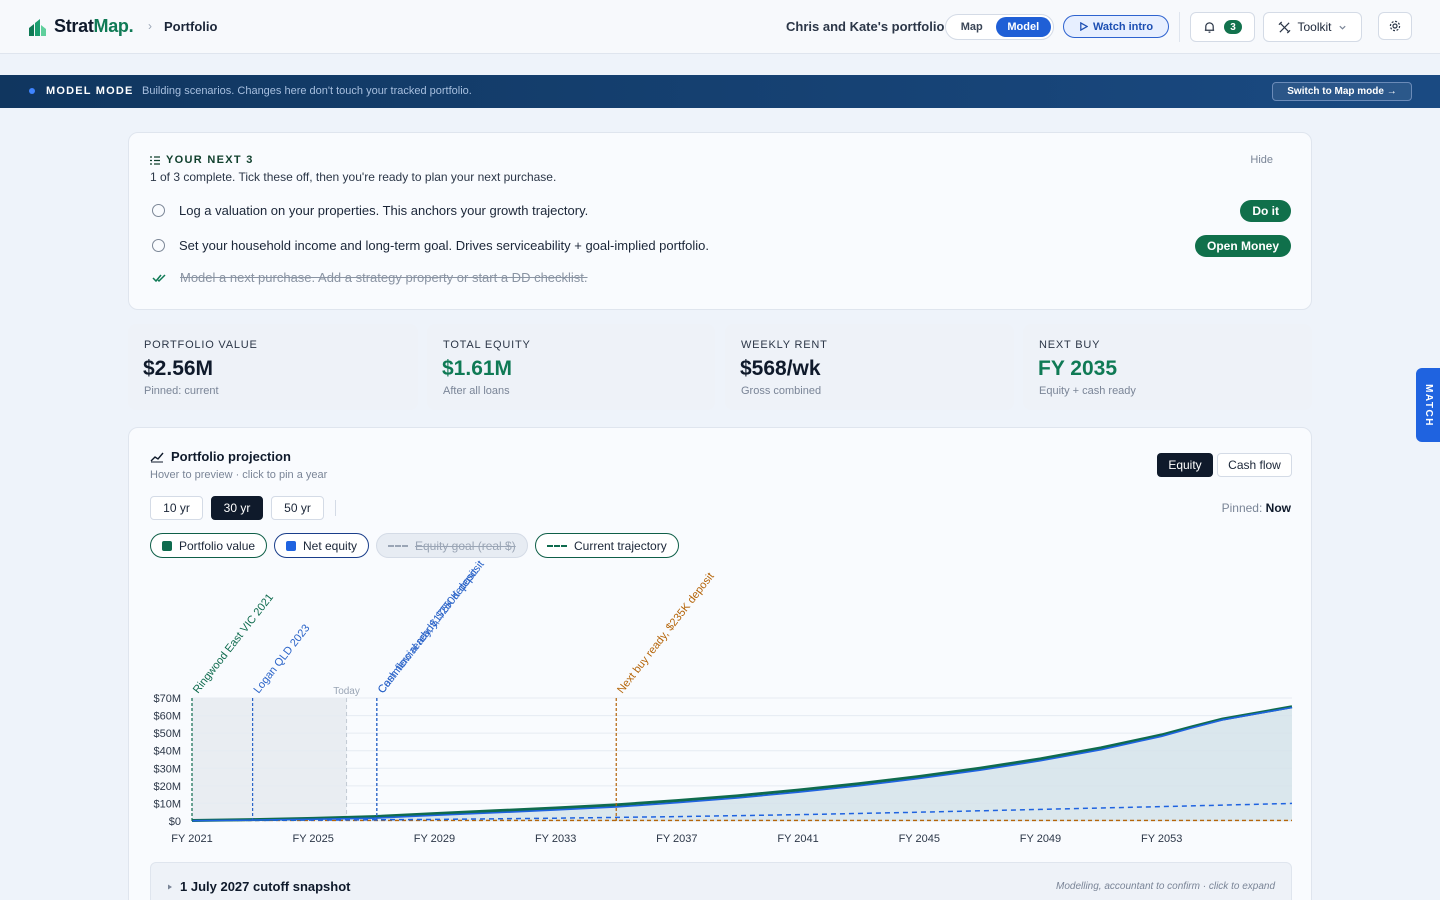 The height and width of the screenshot is (900, 1440). What do you see at coordinates (1084, 26) in the screenshot?
I see `play-icon` at bounding box center [1084, 26].